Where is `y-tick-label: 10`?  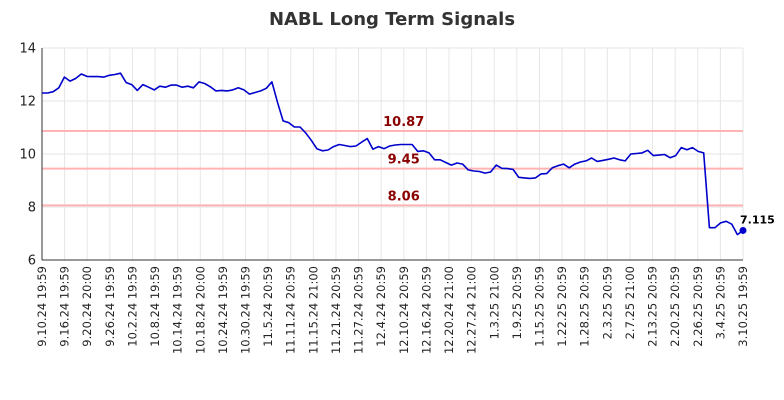
y-tick-label: 10 is located at coordinates (27, 155).